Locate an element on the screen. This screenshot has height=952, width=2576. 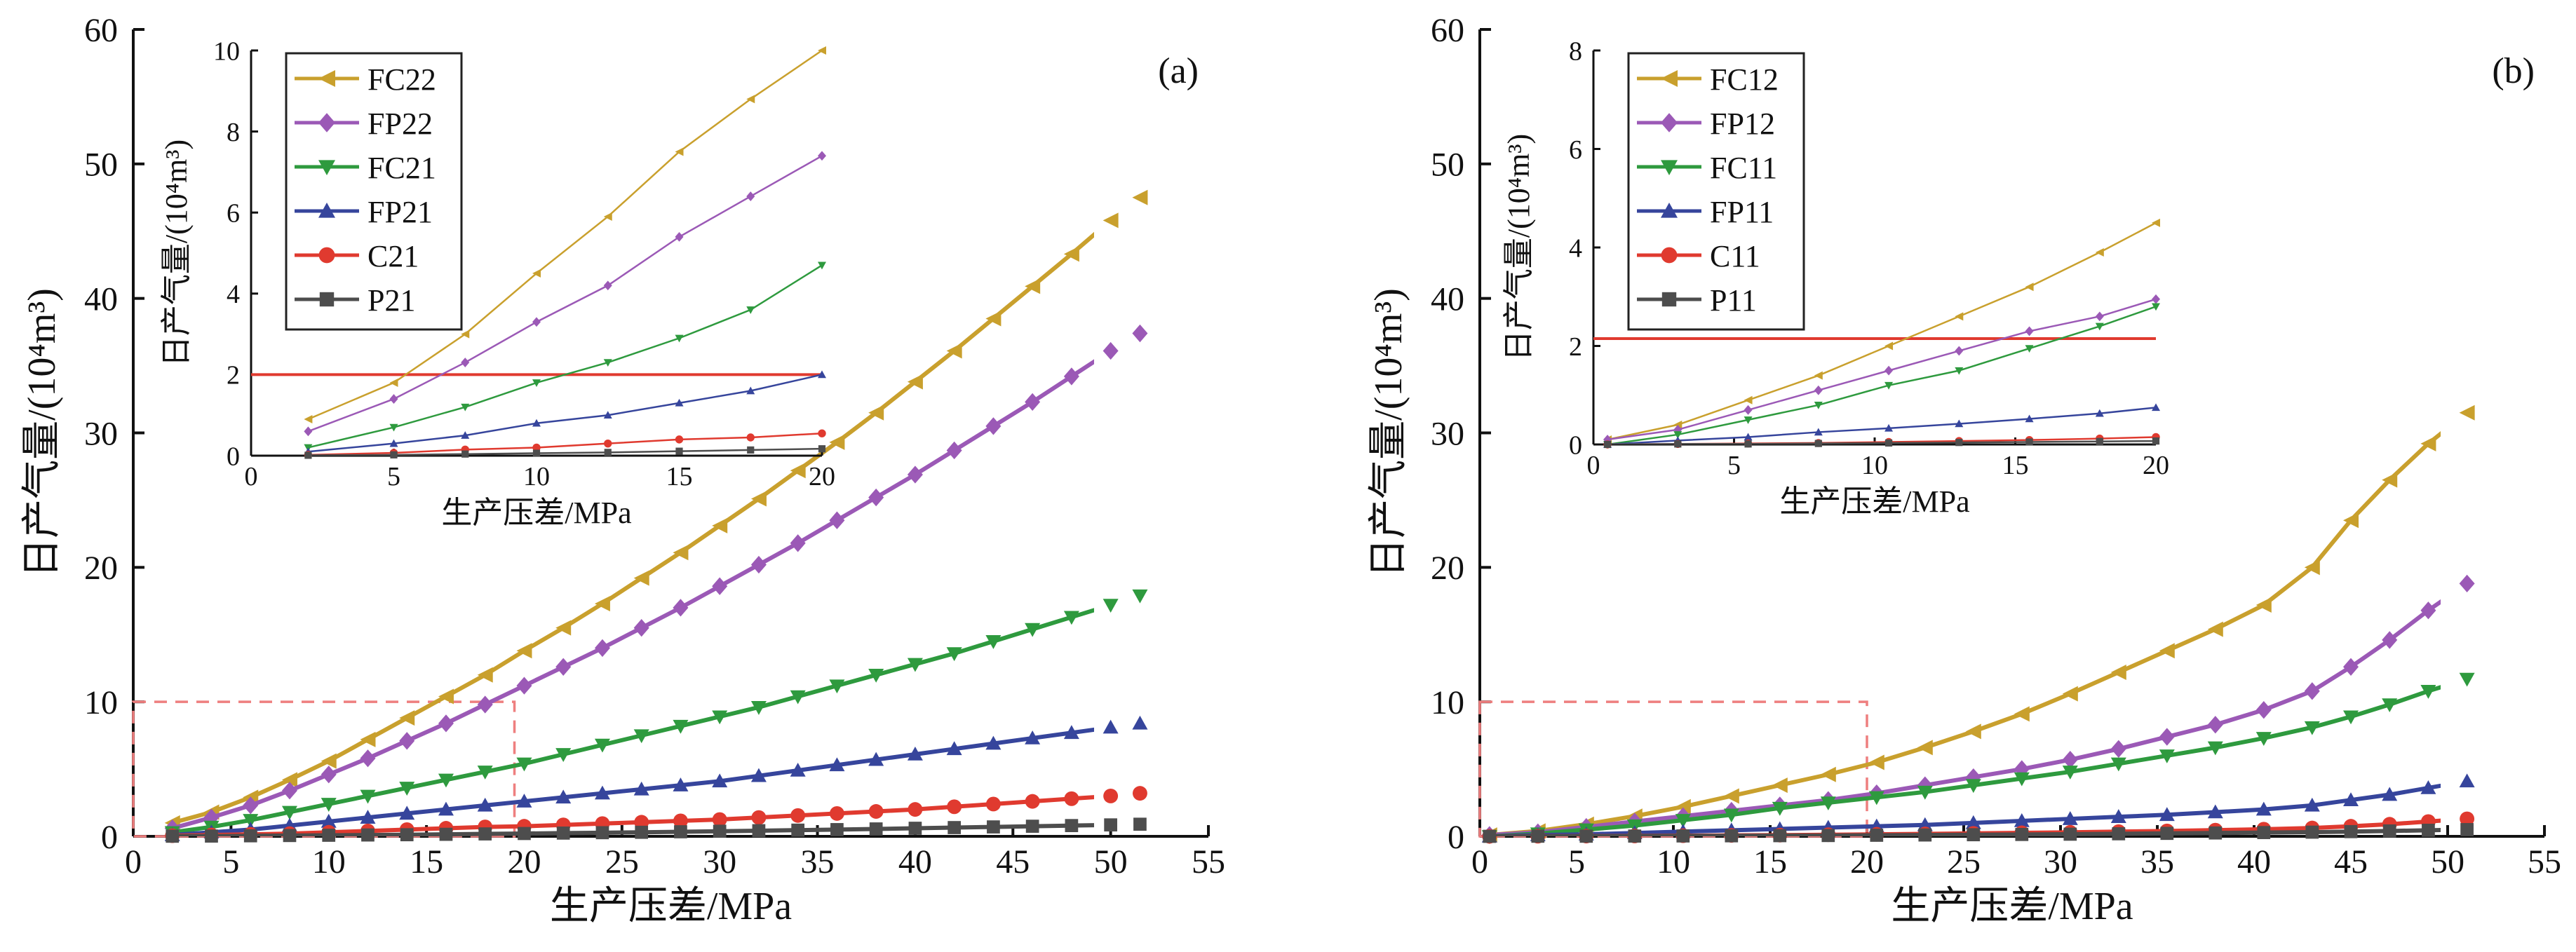
series-line-fp12 is located at coordinates (1965, 717).